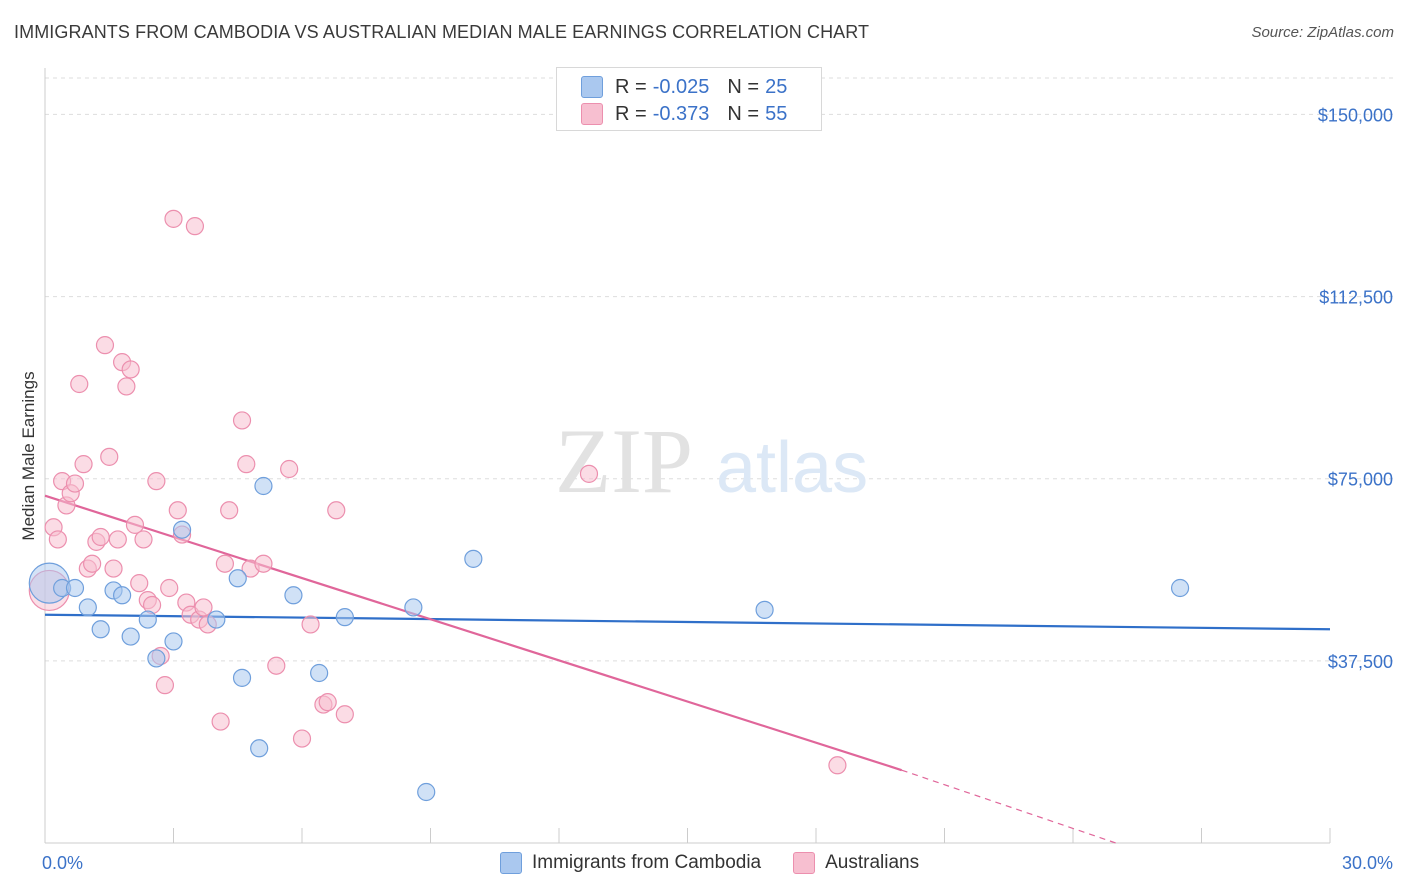  What do you see at coordinates (1360, 480) in the screenshot?
I see `y-tick-label: $75,000` at bounding box center [1360, 480].